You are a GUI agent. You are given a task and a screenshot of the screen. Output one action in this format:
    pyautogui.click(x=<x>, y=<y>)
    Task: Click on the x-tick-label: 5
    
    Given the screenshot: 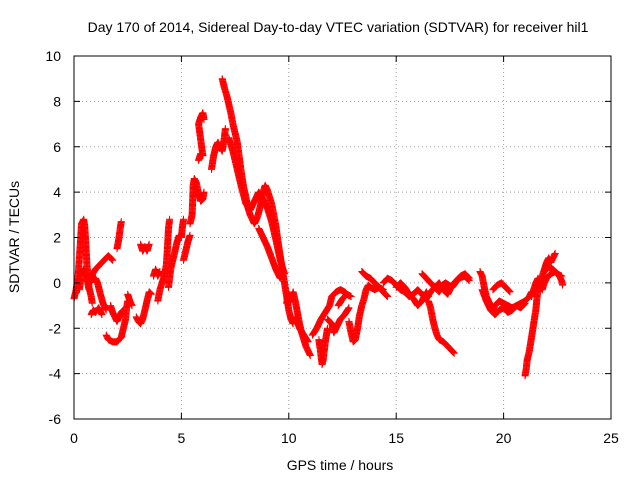 What is the action you would take?
    pyautogui.click(x=182, y=438)
    